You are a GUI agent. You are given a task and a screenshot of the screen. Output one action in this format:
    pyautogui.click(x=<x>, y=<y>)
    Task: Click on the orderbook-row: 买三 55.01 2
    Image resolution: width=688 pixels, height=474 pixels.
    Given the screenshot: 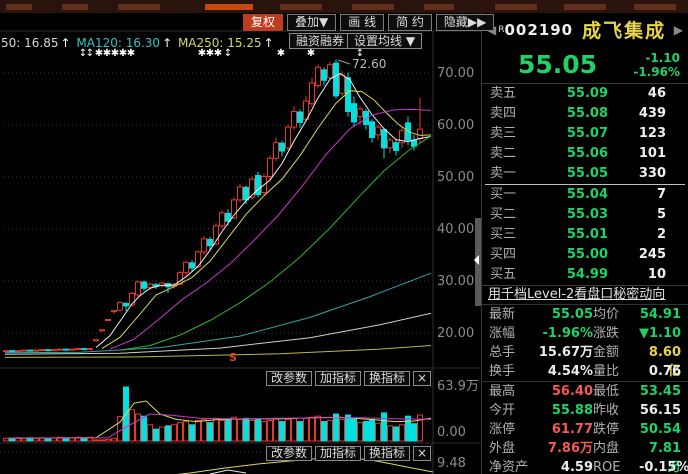 What is the action you would take?
    pyautogui.click(x=585, y=235)
    